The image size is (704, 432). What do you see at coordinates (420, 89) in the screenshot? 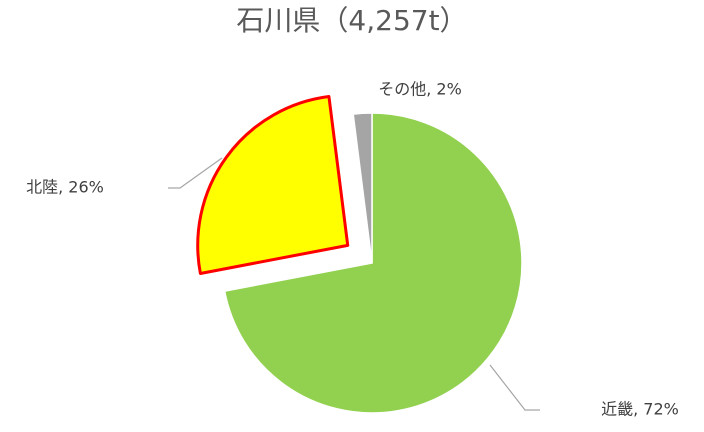
I see `data-label: その他, 2%` at bounding box center [420, 89].